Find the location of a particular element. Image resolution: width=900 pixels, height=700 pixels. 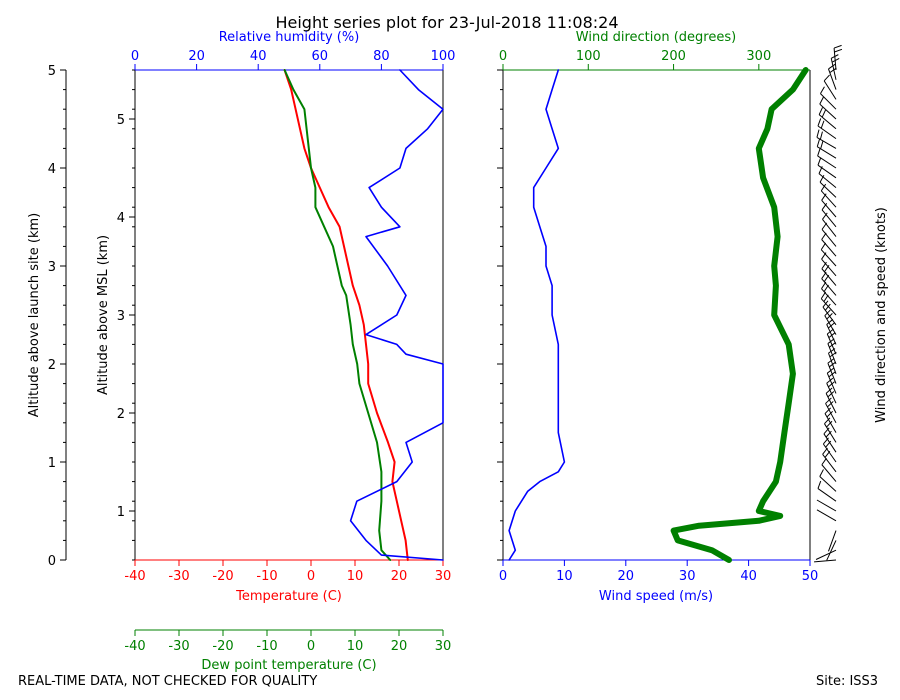

temp-axis-tick-label: -30 is located at coordinates (178, 576).